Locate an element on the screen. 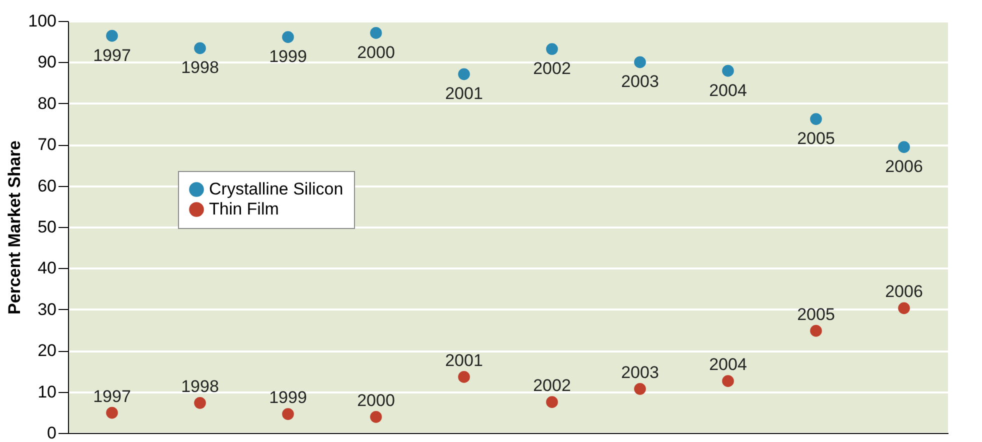  category-label: 2005 is located at coordinates (816, 314).